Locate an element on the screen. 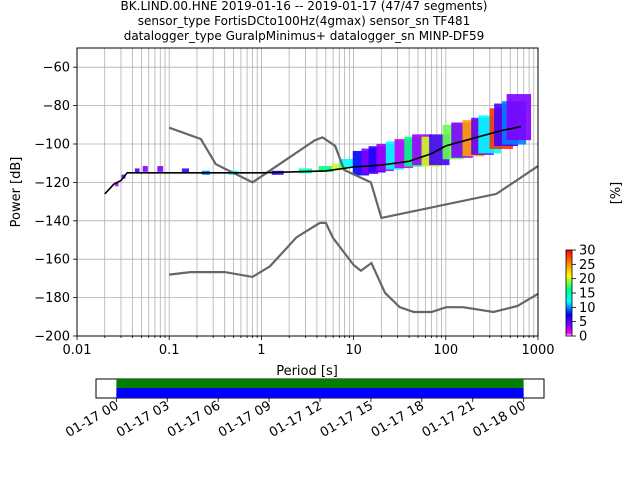  time-tick-label: 01-17 21 is located at coordinates (449, 419).